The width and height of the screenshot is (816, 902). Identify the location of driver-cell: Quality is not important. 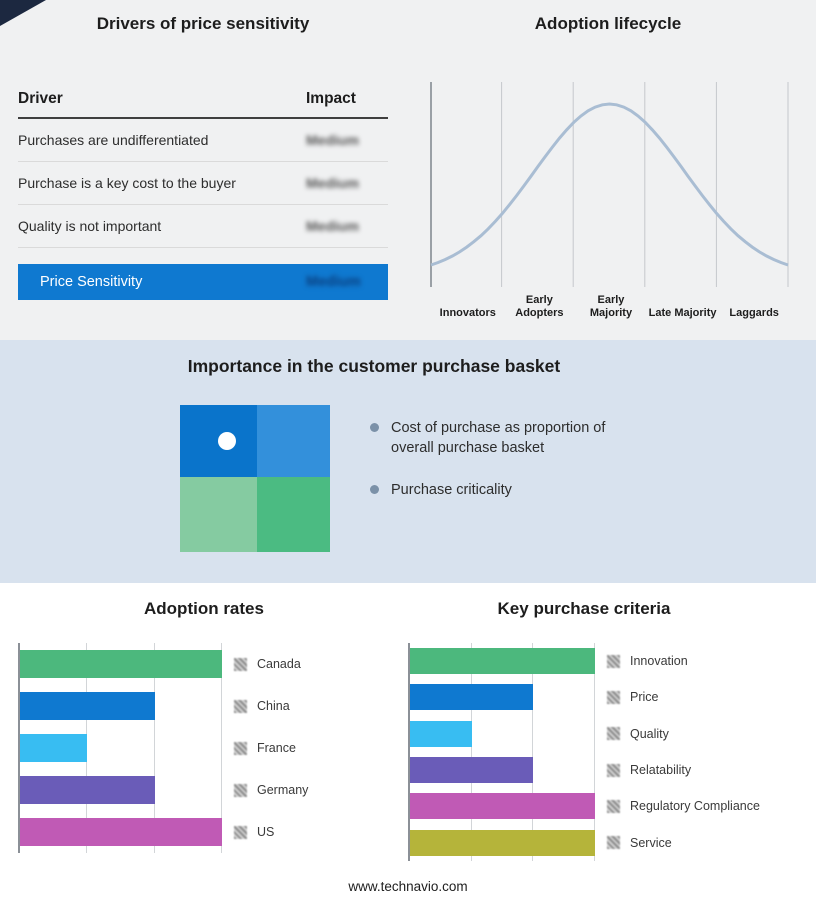
(90, 226).